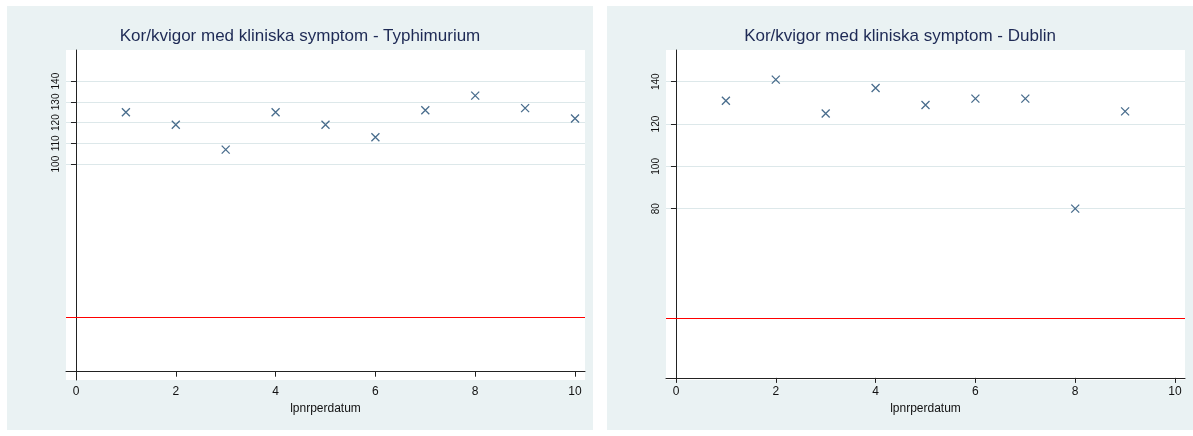  I want to click on y-tick-label: 80, so click(655, 208).